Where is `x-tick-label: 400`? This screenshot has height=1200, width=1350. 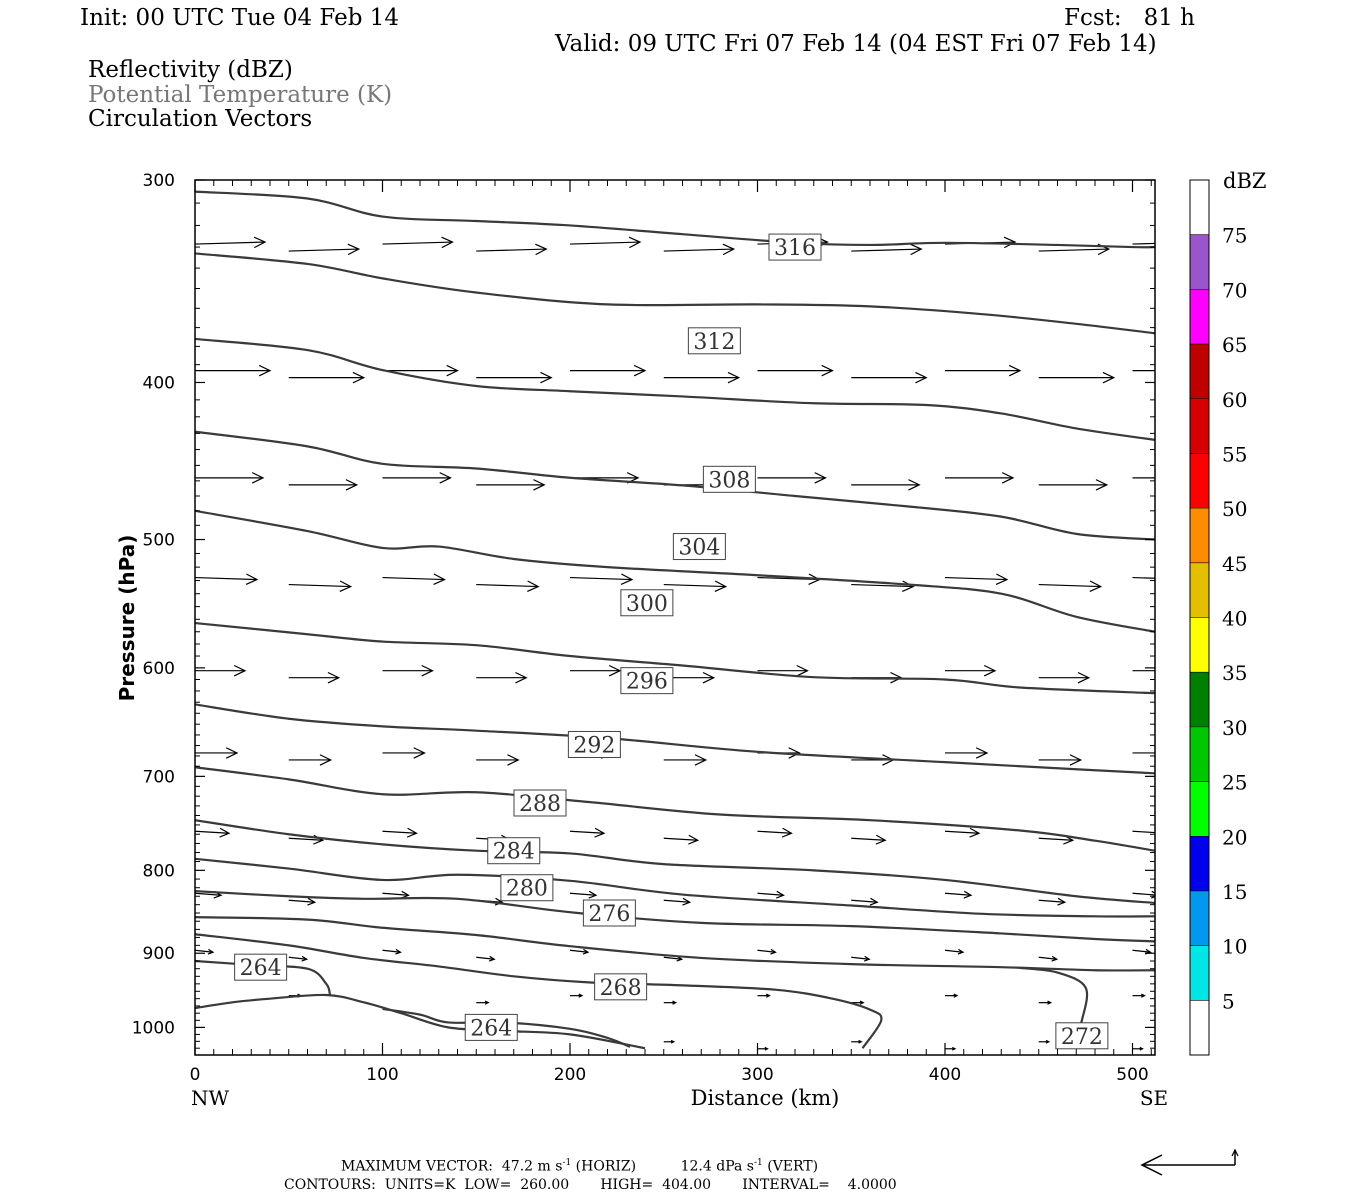
x-tick-label: 400 is located at coordinates (945, 1075).